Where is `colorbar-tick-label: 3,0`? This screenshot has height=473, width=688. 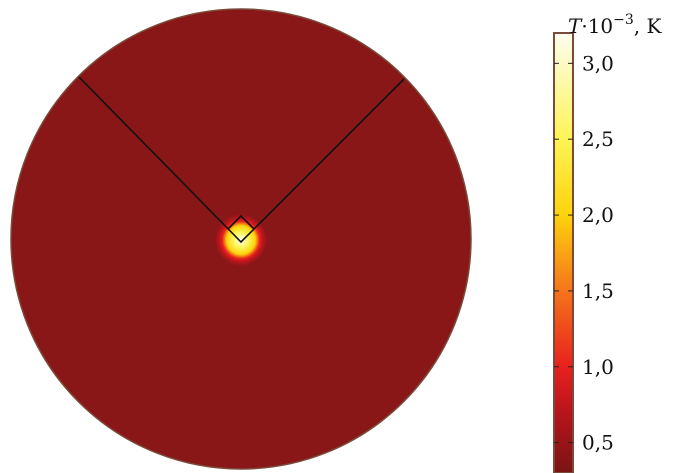
colorbar-tick-label: 3,0 is located at coordinates (598, 63).